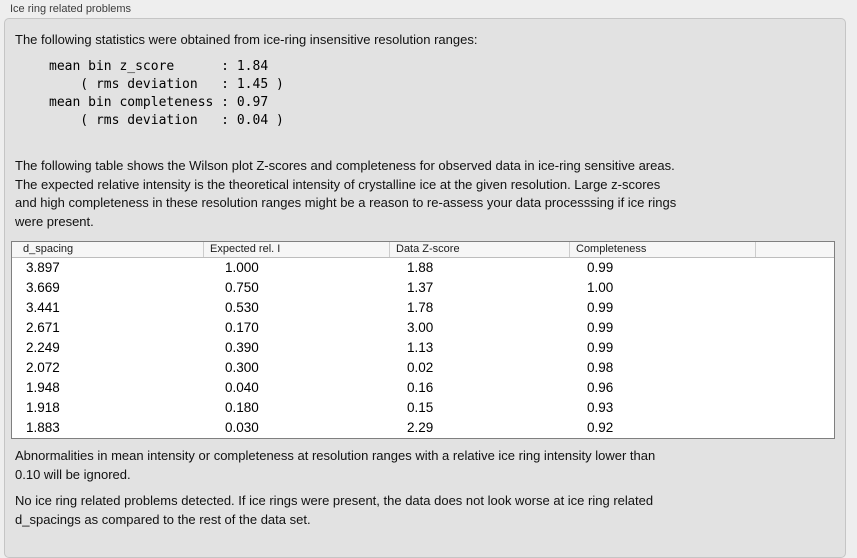  I want to click on column-header-completeness: Completeness, so click(662, 249).